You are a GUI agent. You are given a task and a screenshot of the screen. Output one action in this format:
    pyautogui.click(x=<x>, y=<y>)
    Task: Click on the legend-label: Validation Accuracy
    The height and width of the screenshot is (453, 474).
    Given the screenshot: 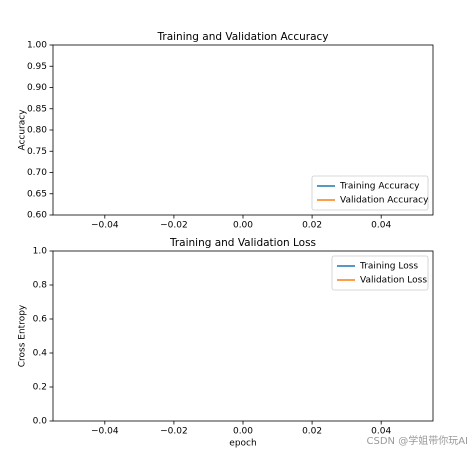 What is the action you would take?
    pyautogui.click(x=384, y=201)
    